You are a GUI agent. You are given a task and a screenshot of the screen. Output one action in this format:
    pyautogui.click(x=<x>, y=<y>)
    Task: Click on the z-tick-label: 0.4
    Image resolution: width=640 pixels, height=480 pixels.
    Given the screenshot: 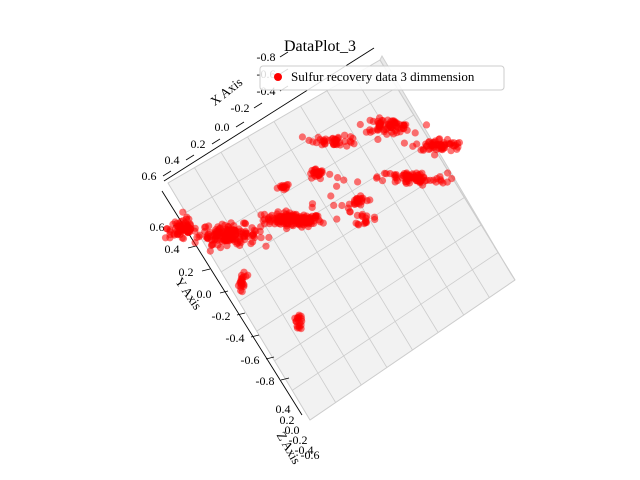 What is the action you would take?
    pyautogui.click(x=283, y=409)
    